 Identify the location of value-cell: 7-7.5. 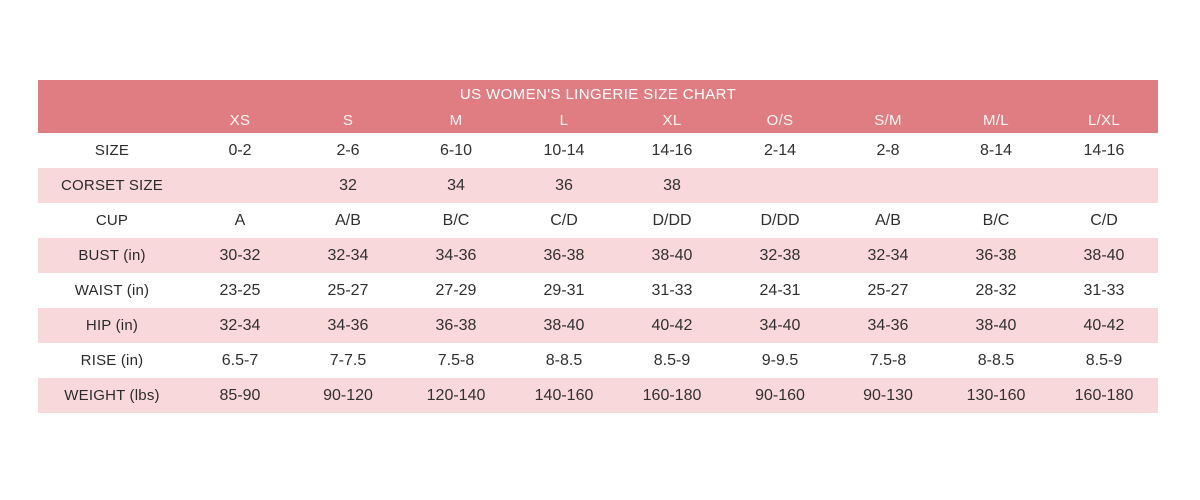
(348, 360).